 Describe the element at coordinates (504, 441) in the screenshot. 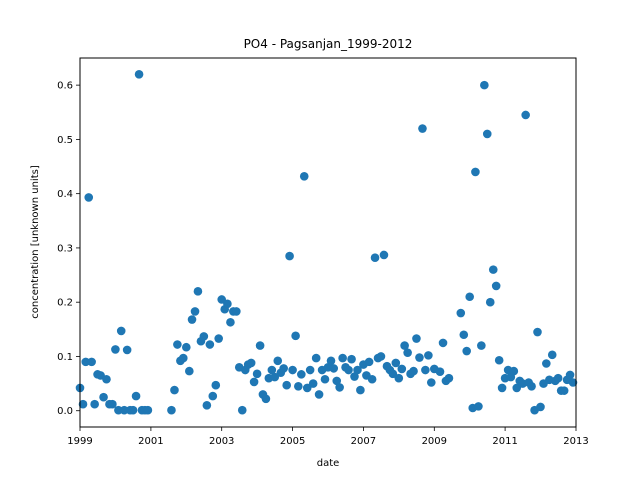

I see `x-tick-label: 2011` at that location.